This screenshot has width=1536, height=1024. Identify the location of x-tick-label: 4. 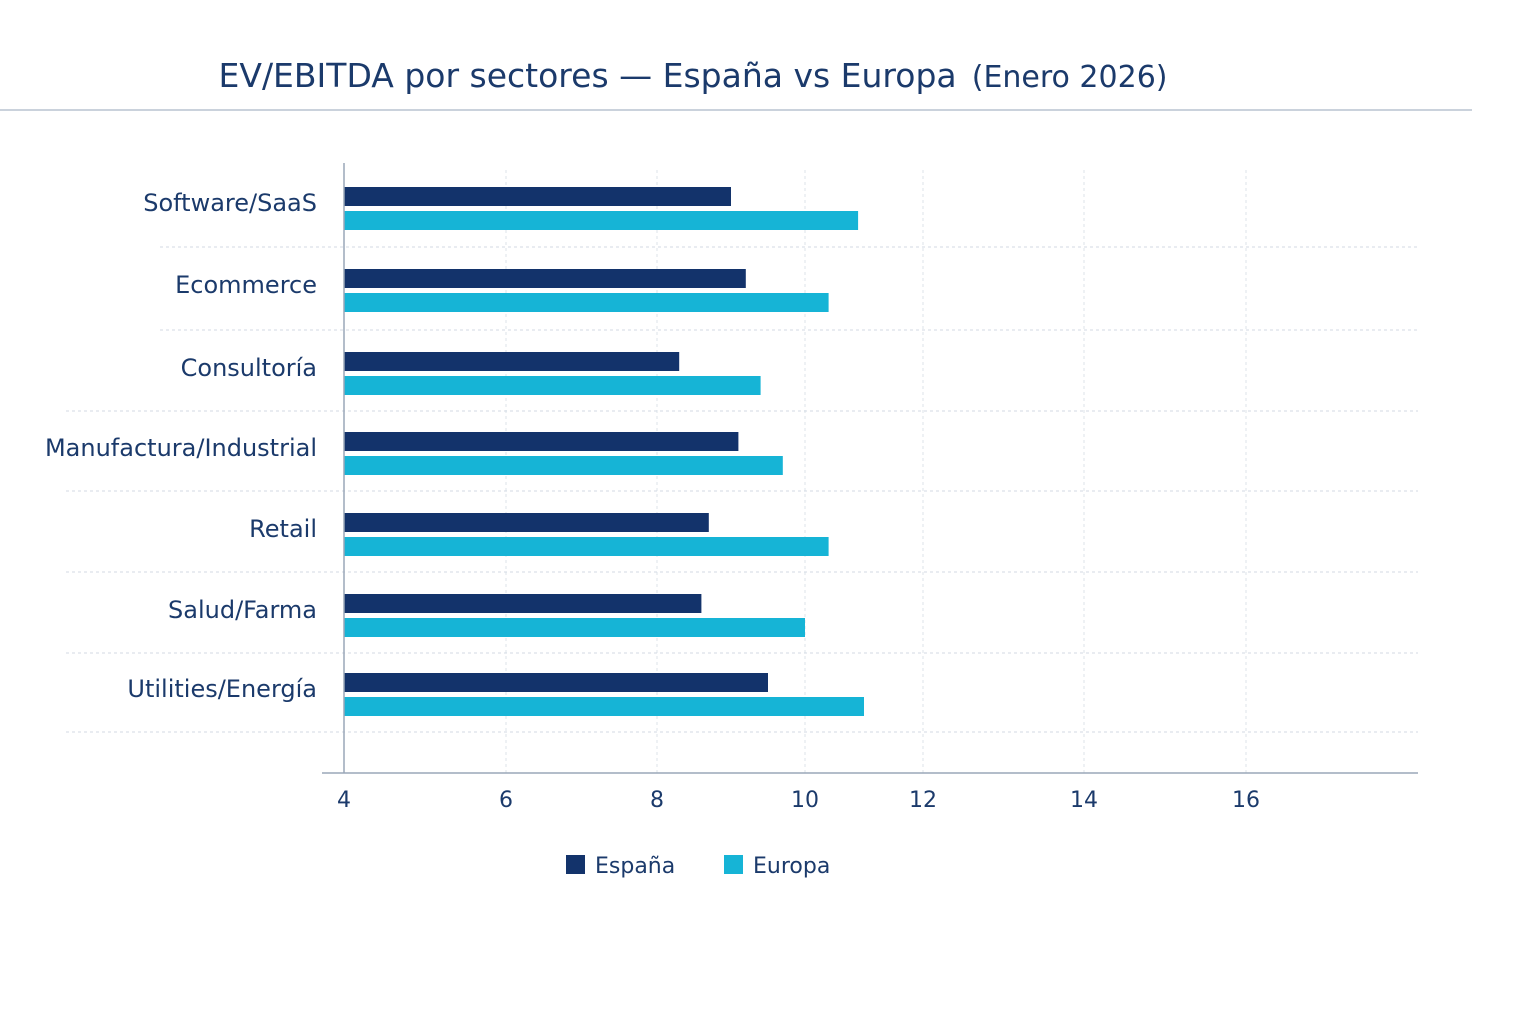
(344, 800).